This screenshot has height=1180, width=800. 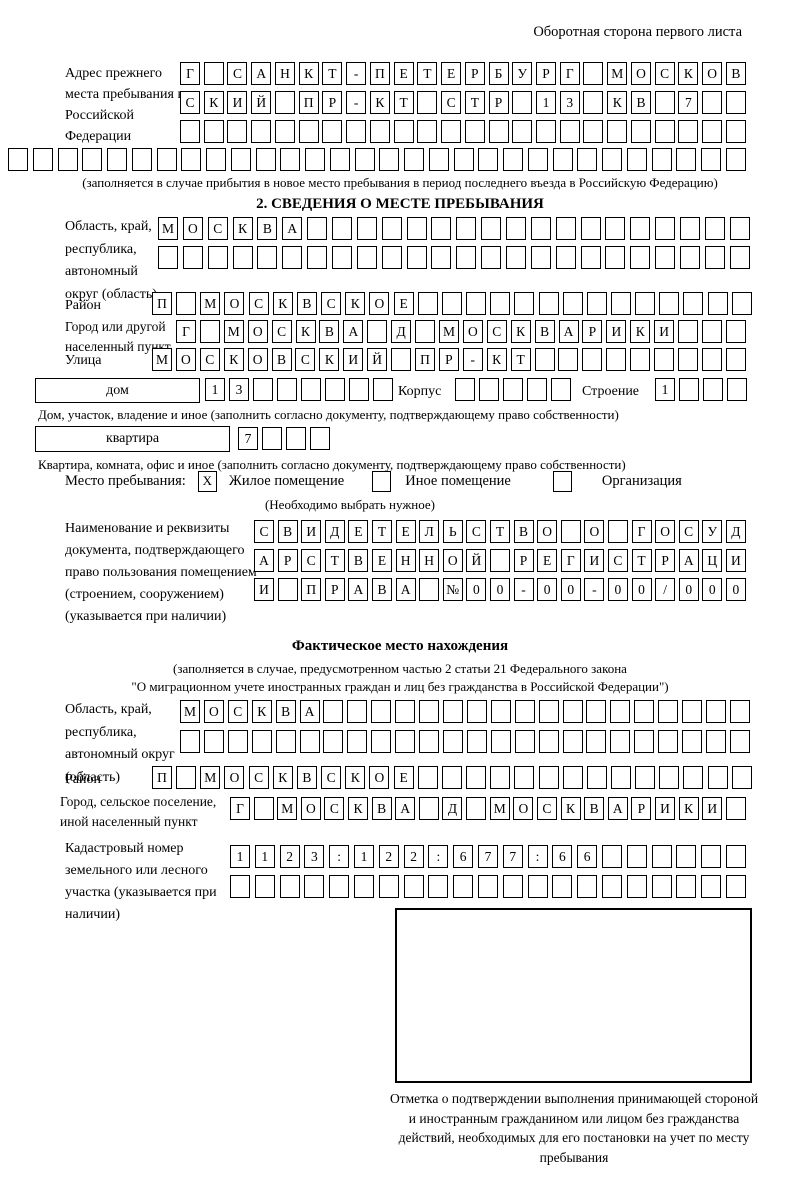 What do you see at coordinates (498, 73) in the screenshot?
I see `char-cell: Б` at bounding box center [498, 73].